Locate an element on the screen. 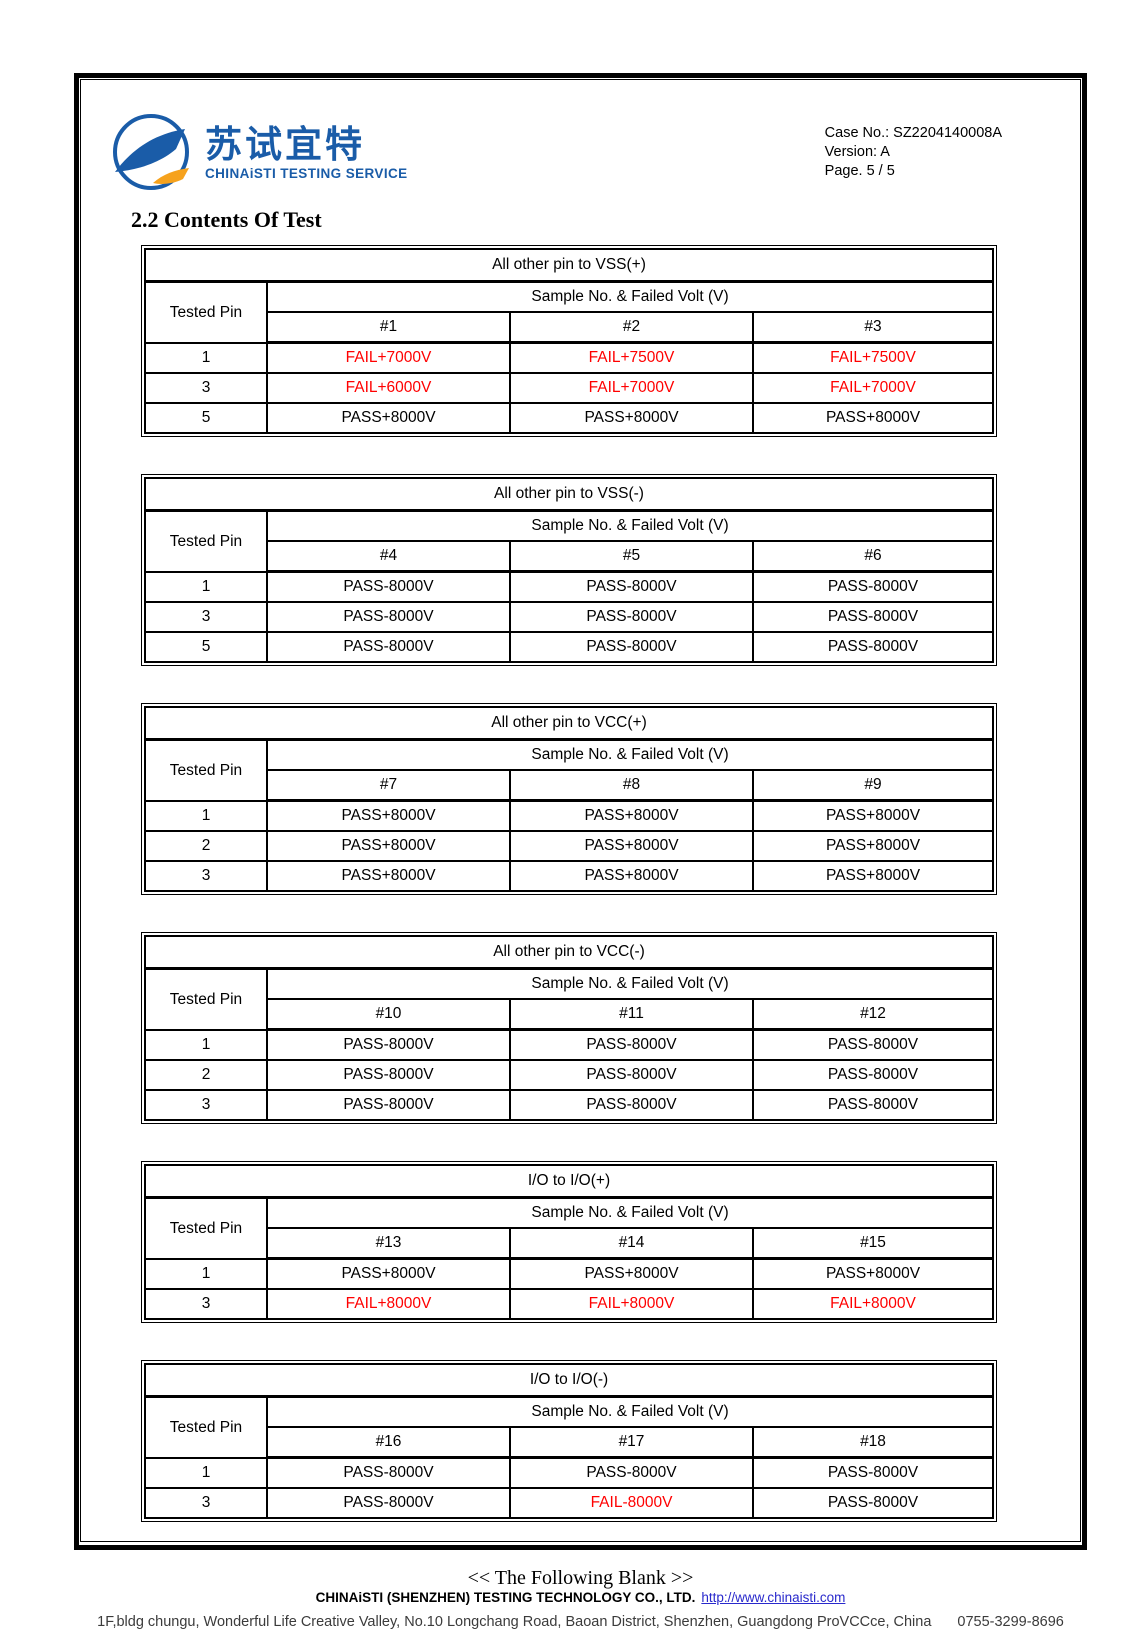  table-title: All other pin to VCC(+) is located at coordinates (569, 723).